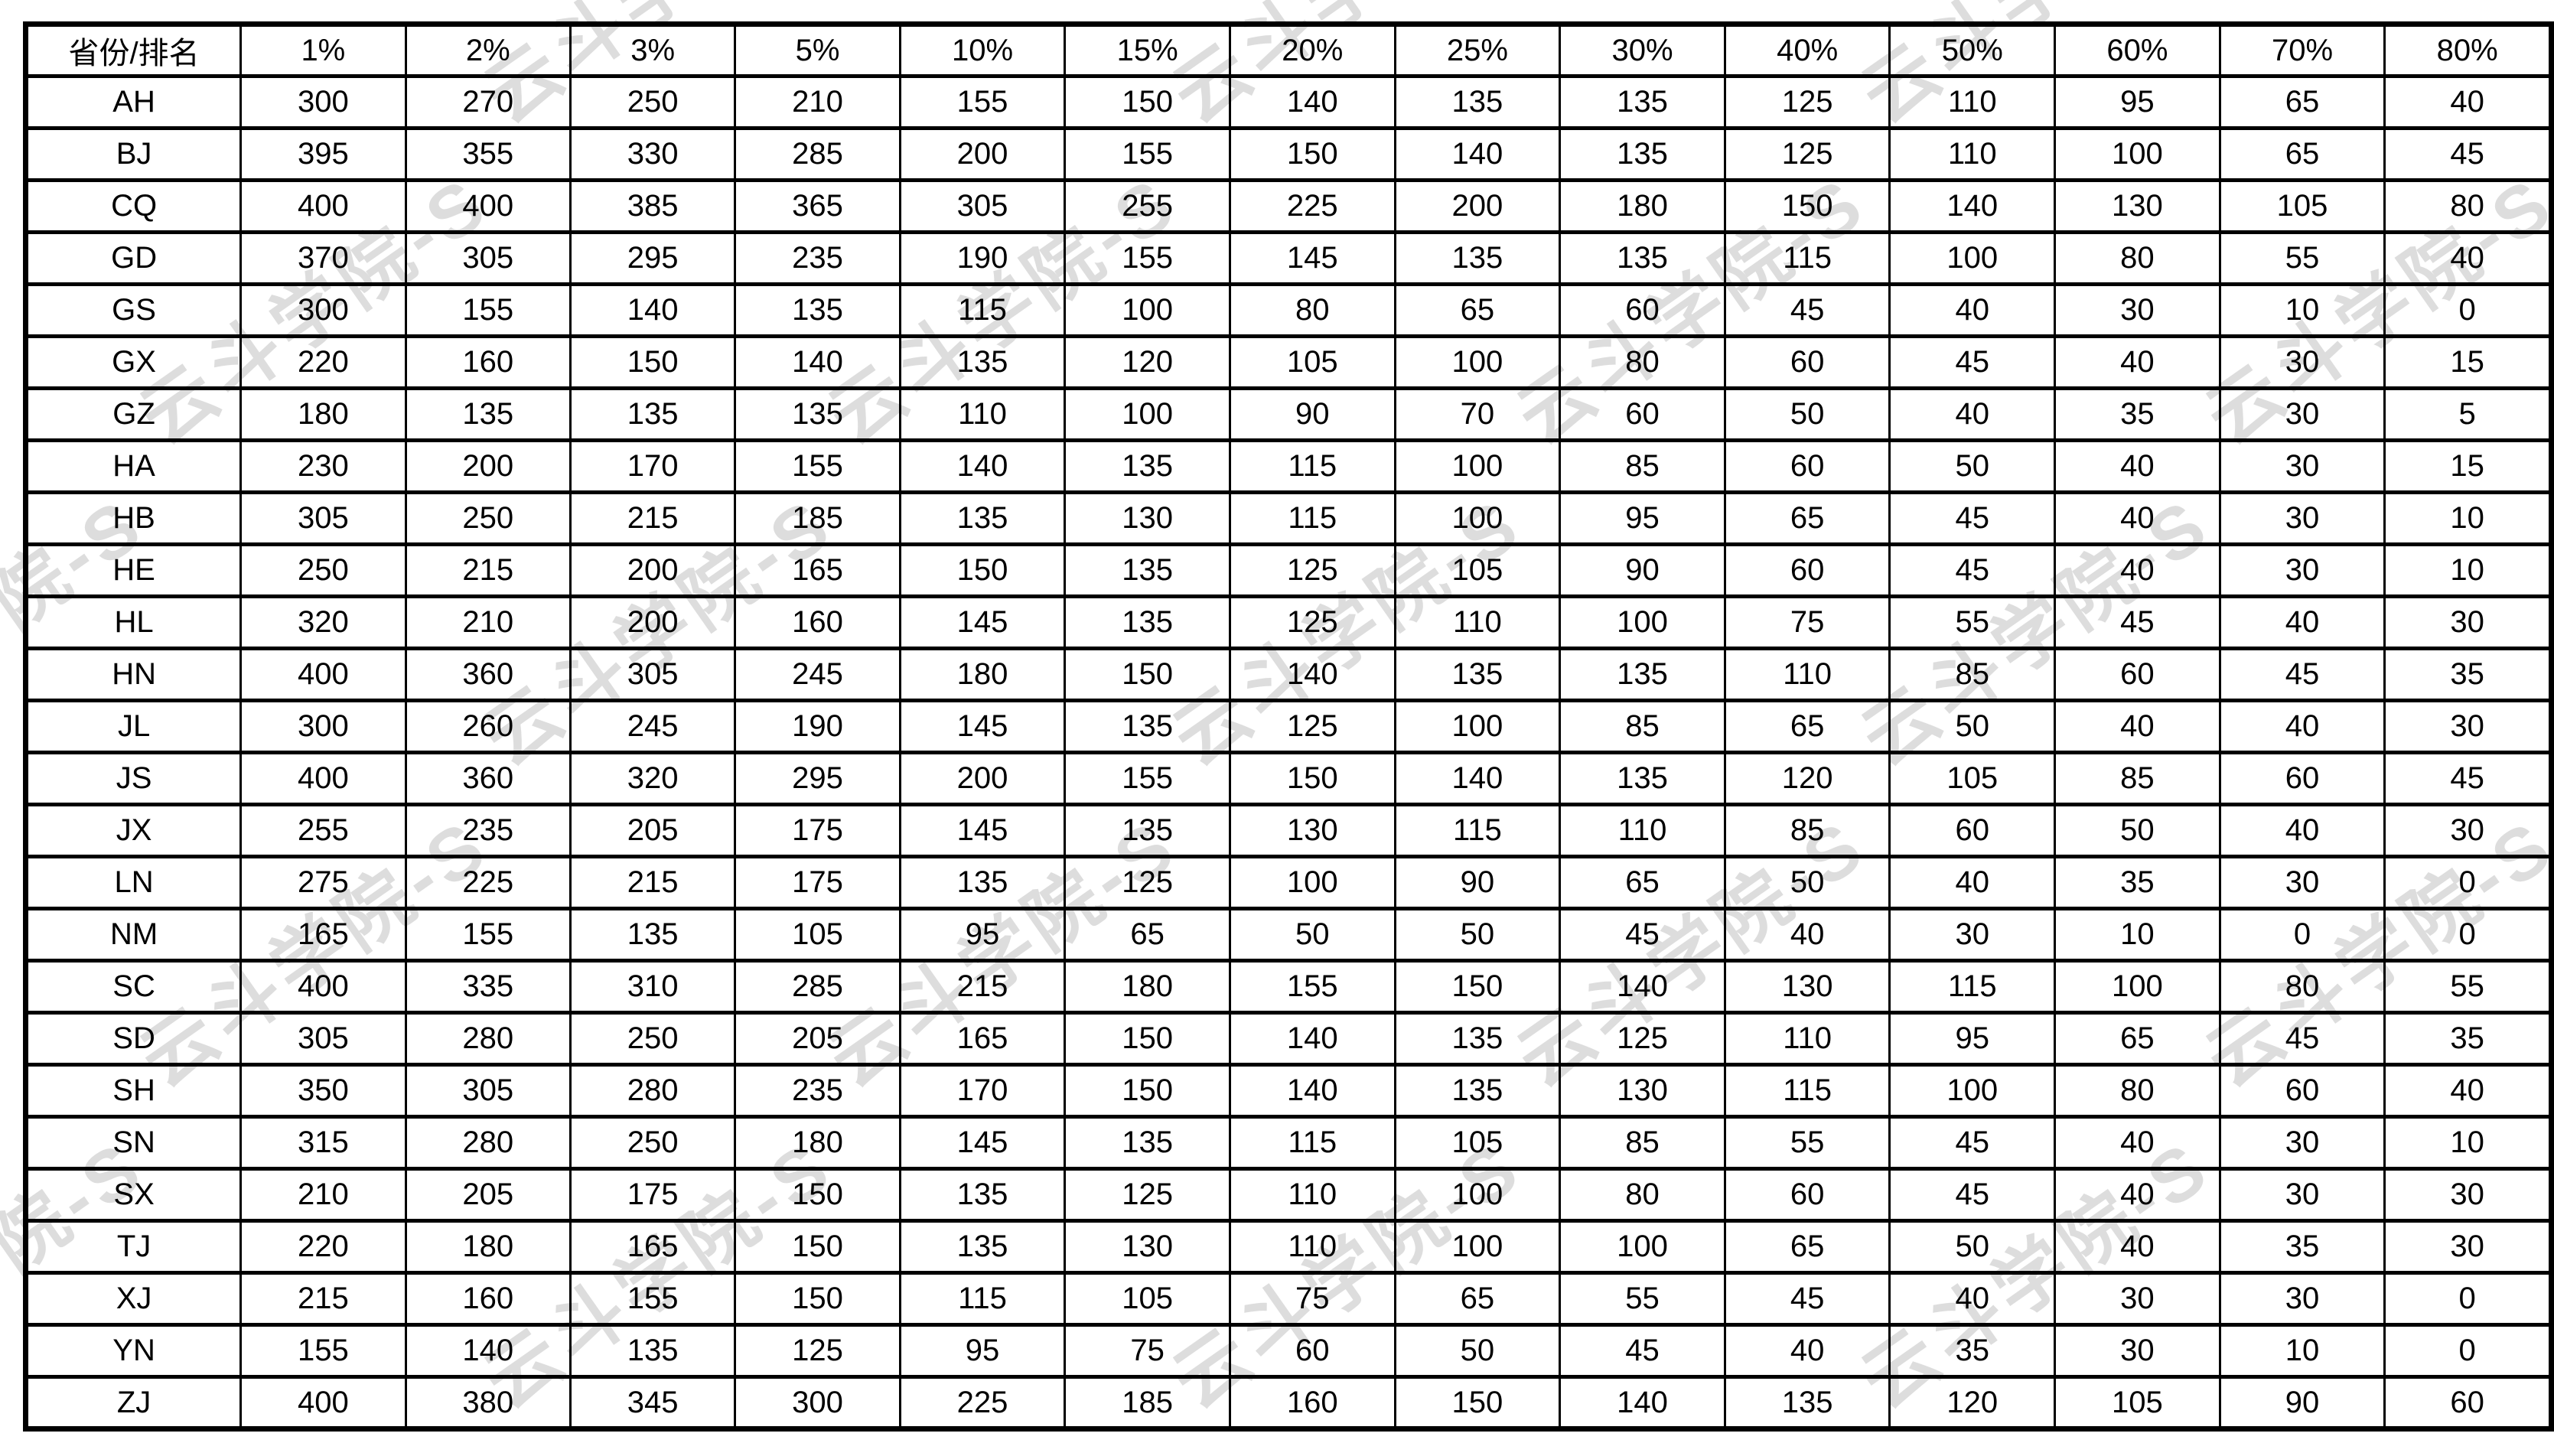 The width and height of the screenshot is (2554, 1456). What do you see at coordinates (1642, 882) in the screenshot?
I see `table-cell: 65` at bounding box center [1642, 882].